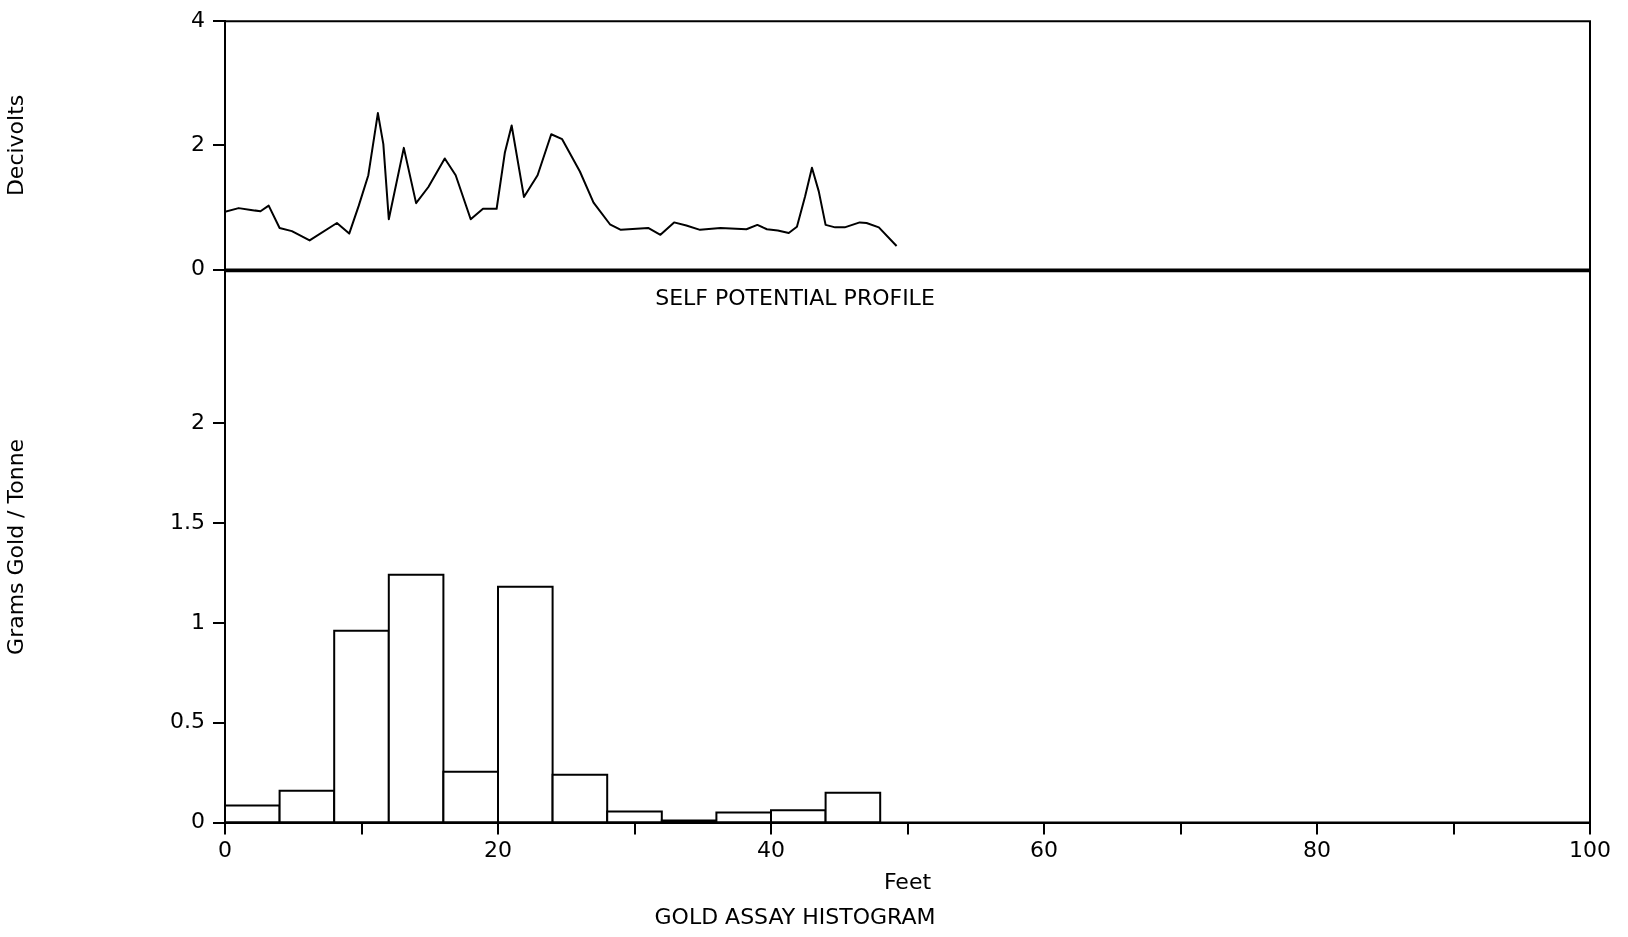 The image size is (1628, 937). What do you see at coordinates (15, 145) in the screenshot?
I see `y-axis-title: Decivolts` at bounding box center [15, 145].